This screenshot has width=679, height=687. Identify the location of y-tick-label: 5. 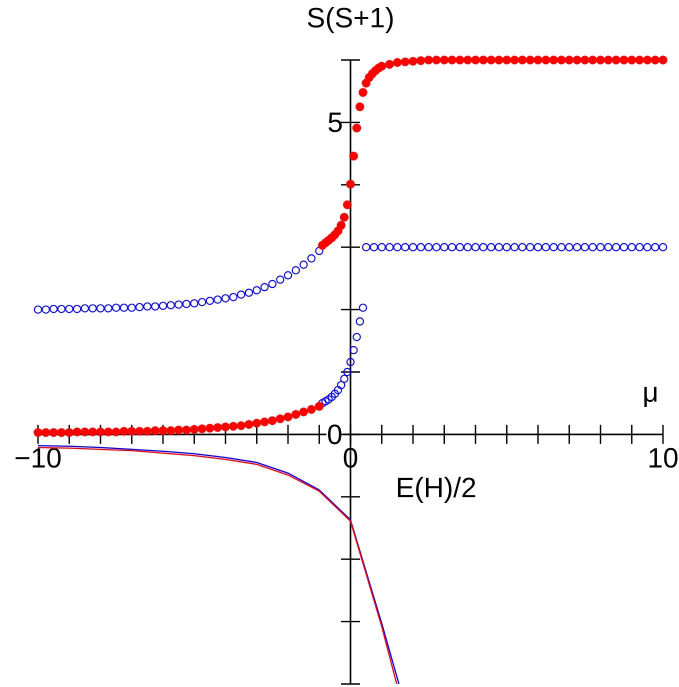
(335, 122).